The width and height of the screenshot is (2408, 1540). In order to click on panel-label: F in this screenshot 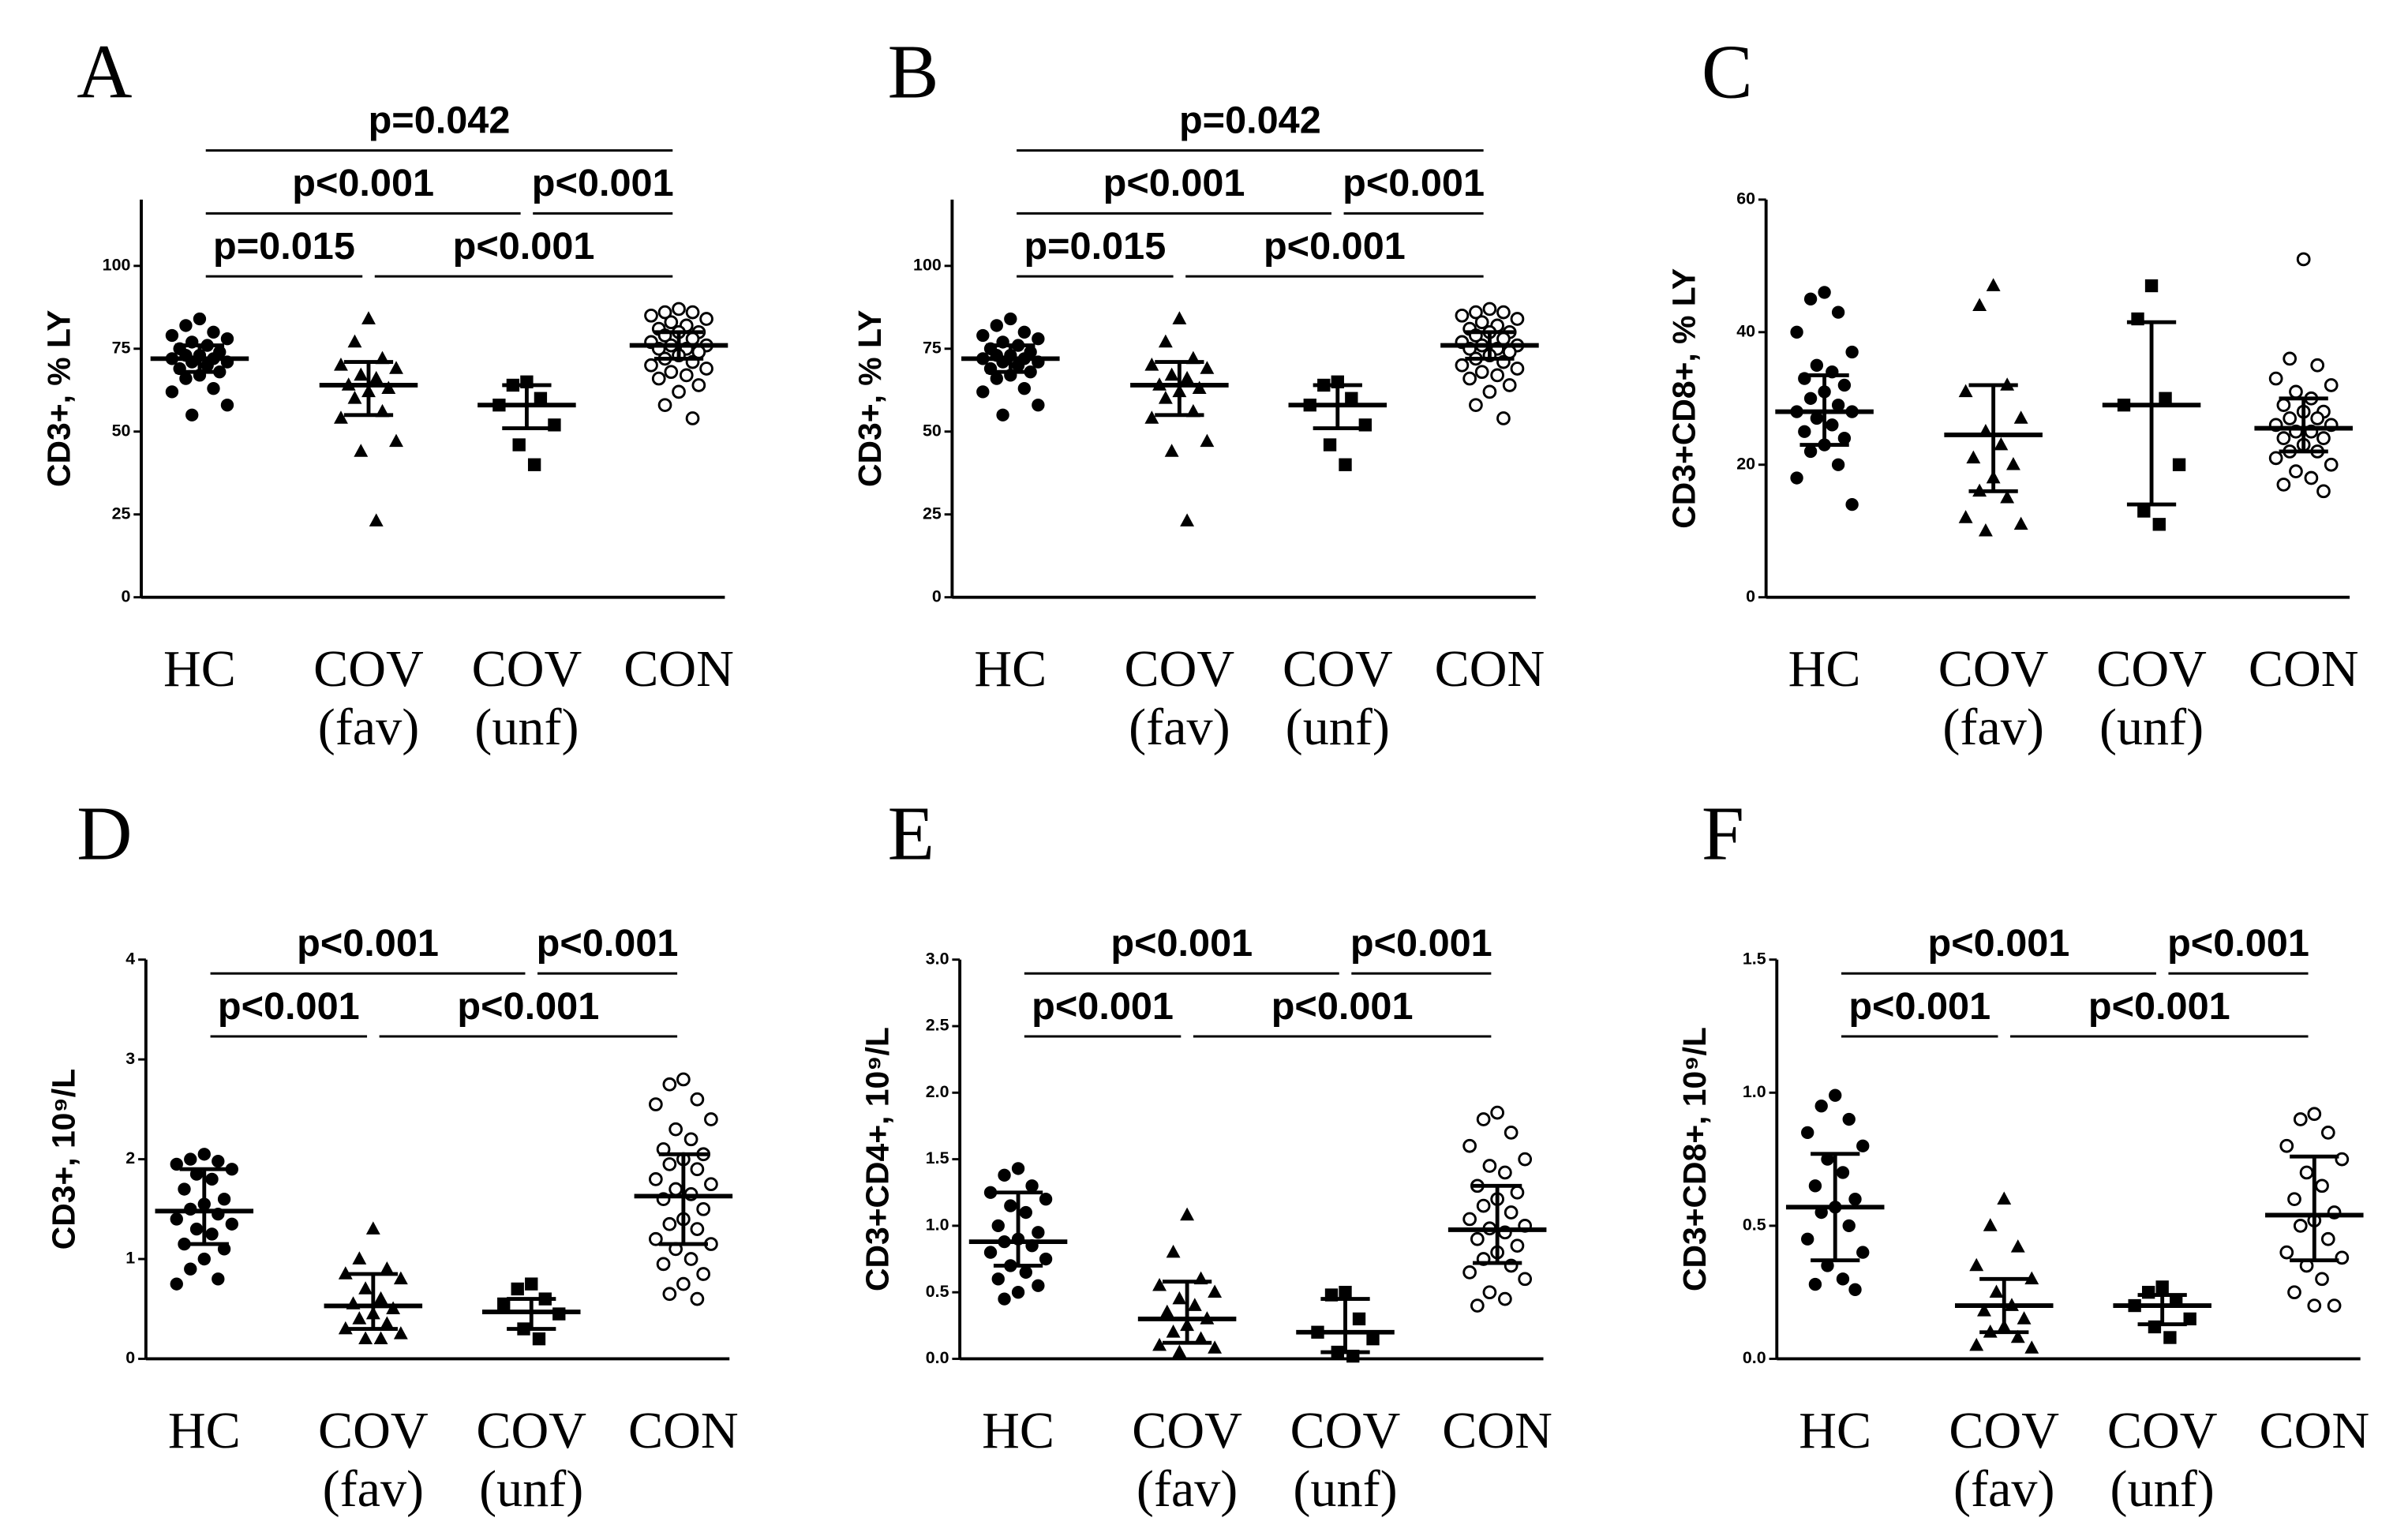, I will do `click(1723, 834)`.